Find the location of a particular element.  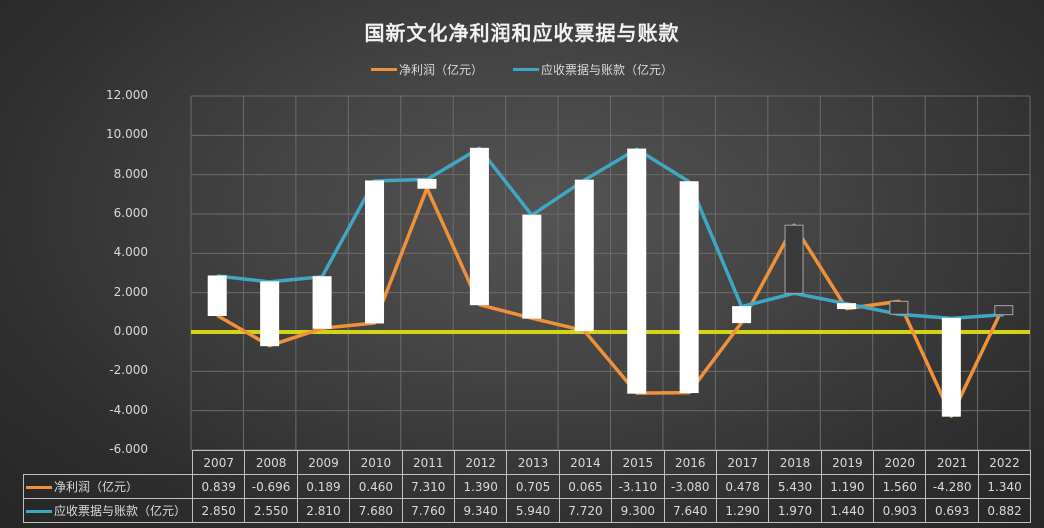

row-label-receivables: 应收票据与账款（亿元） is located at coordinates (108, 510).